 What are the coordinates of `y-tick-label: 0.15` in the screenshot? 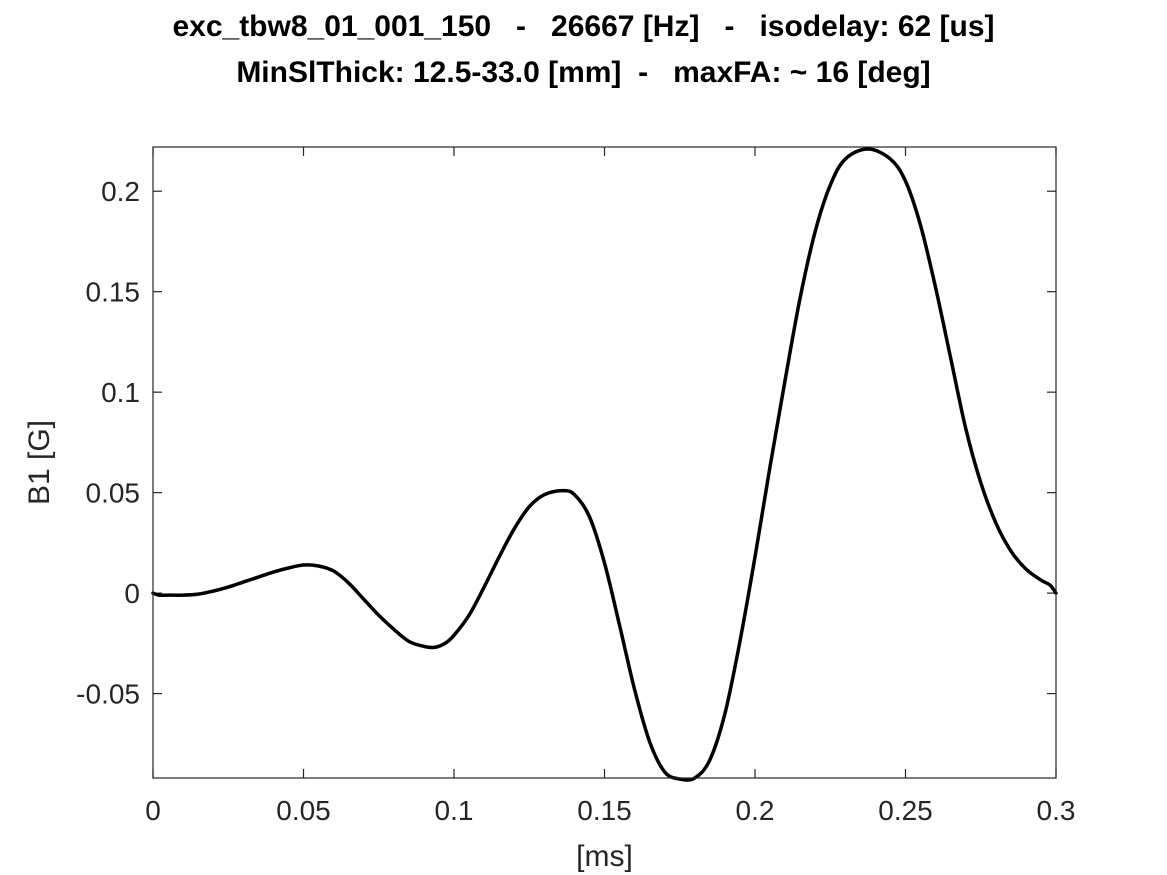 It's located at (113, 292).